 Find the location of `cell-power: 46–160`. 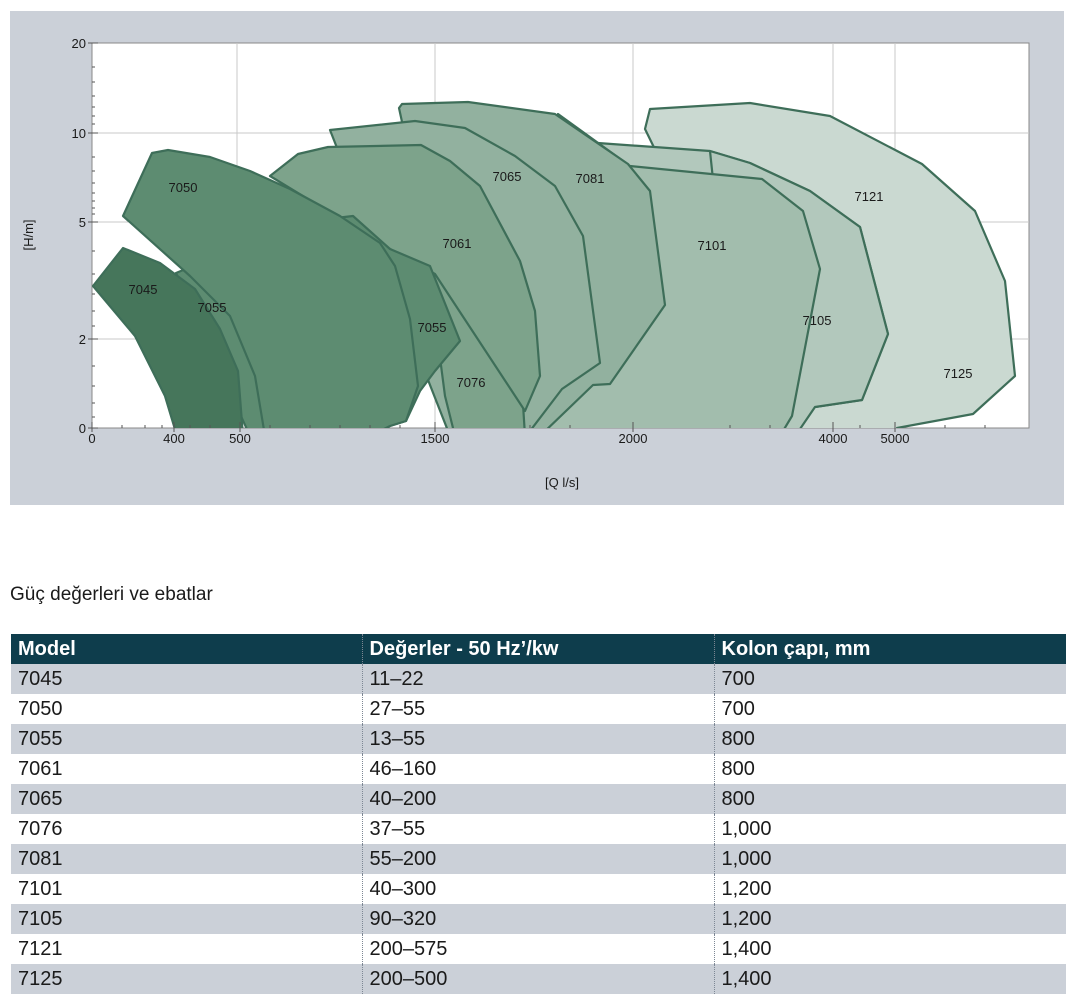

cell-power: 46–160 is located at coordinates (537, 769).